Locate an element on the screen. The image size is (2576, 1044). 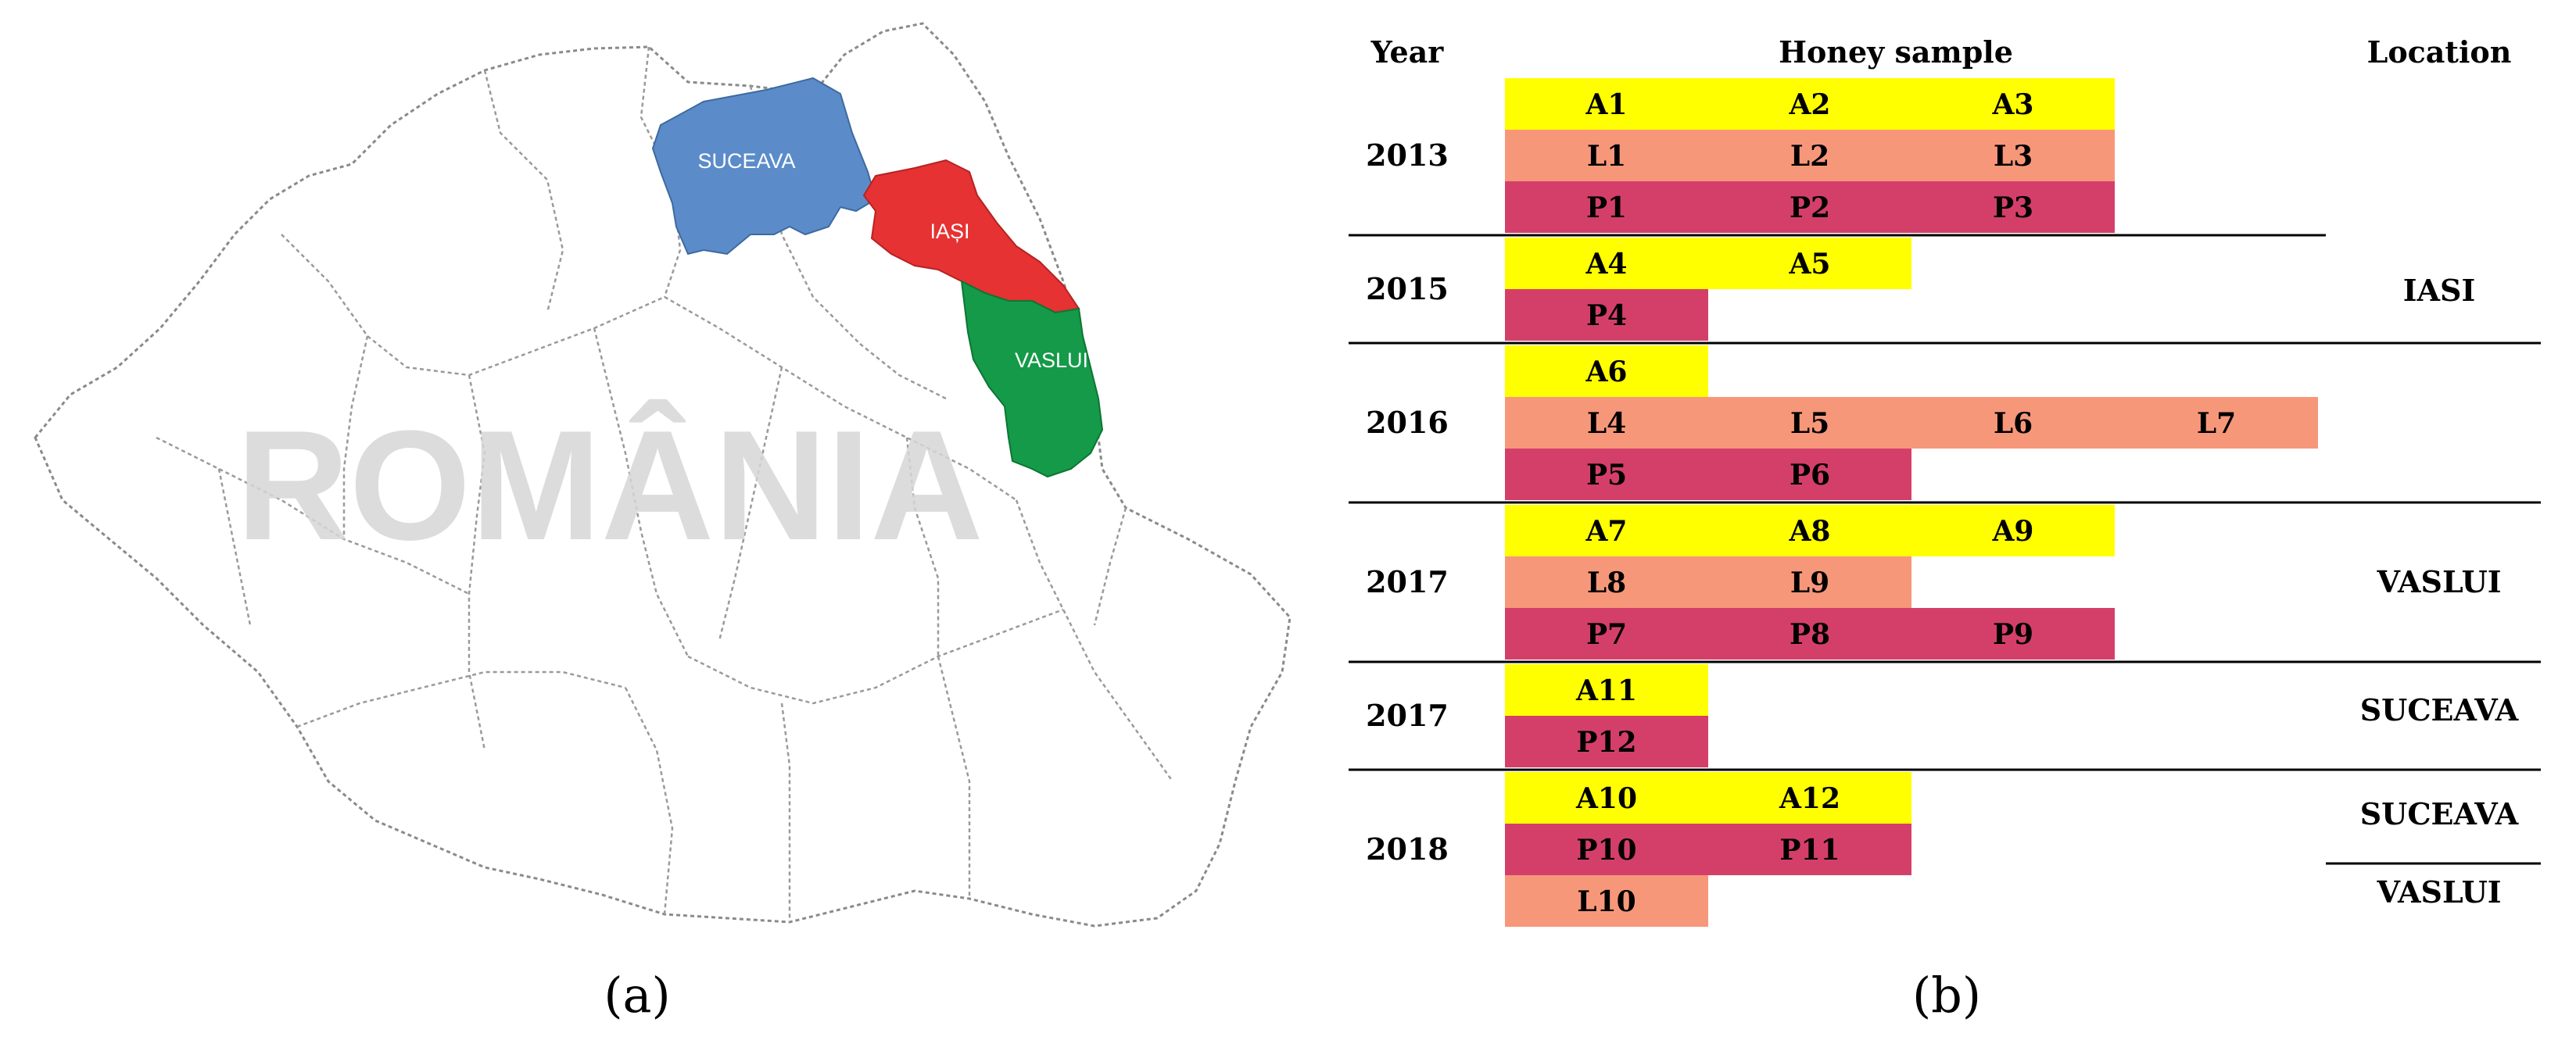
sample-label: P9 is located at coordinates (2013, 634).